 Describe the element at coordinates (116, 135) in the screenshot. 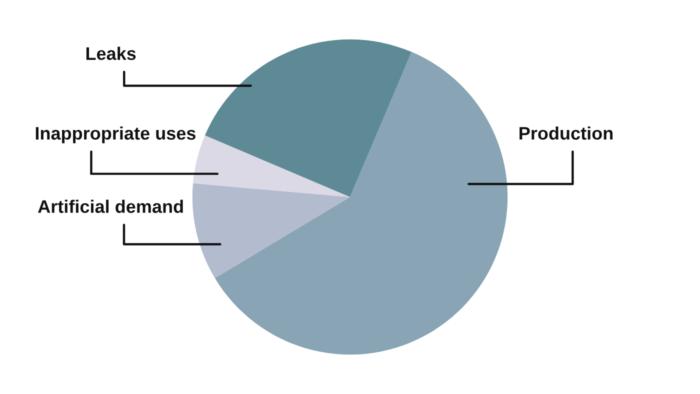

I see `slice-label: Inappropriate uses` at that location.